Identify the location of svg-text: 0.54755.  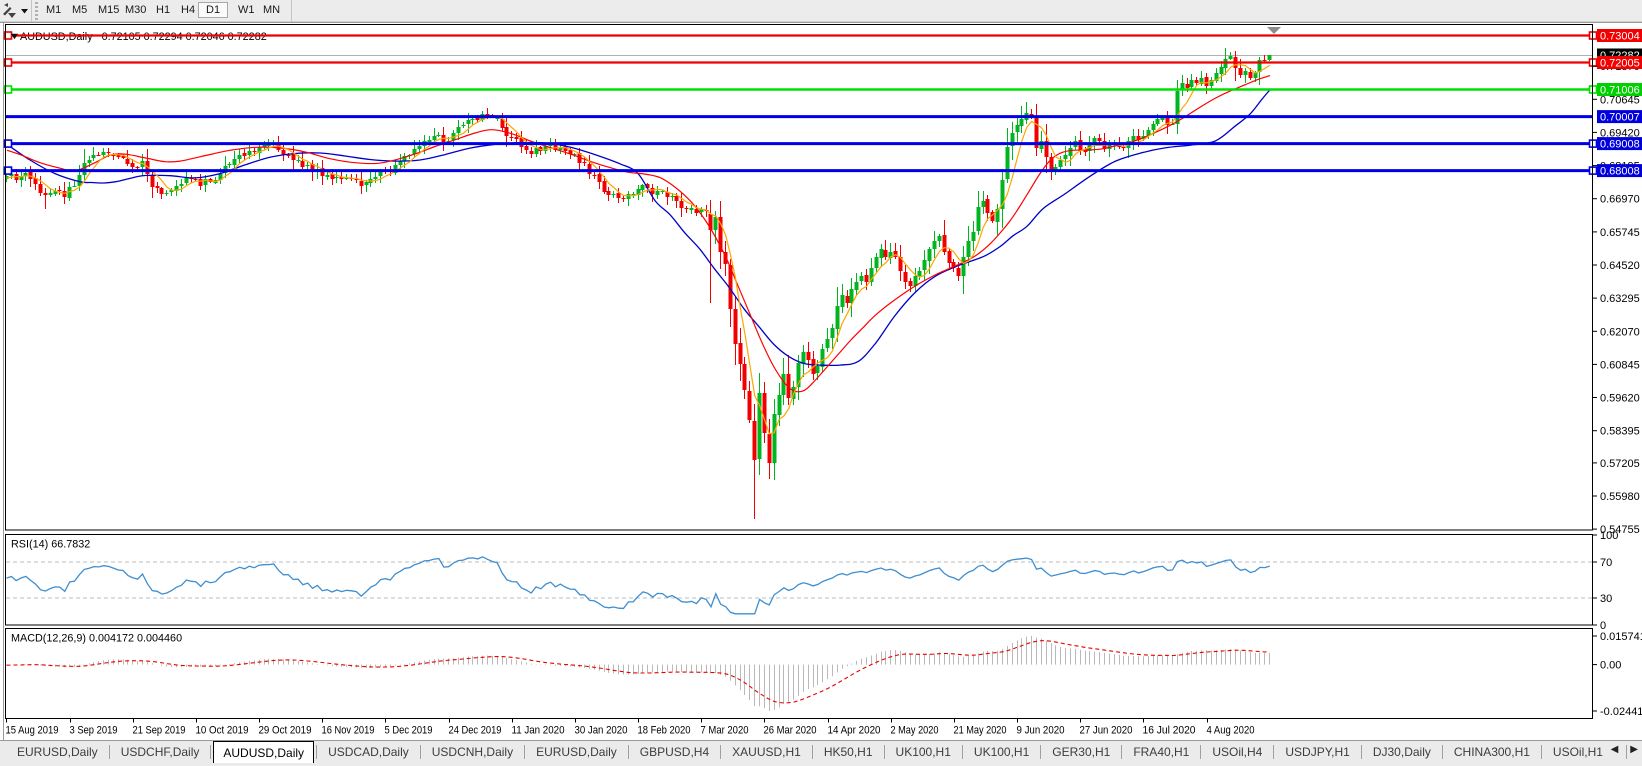
(1620, 530).